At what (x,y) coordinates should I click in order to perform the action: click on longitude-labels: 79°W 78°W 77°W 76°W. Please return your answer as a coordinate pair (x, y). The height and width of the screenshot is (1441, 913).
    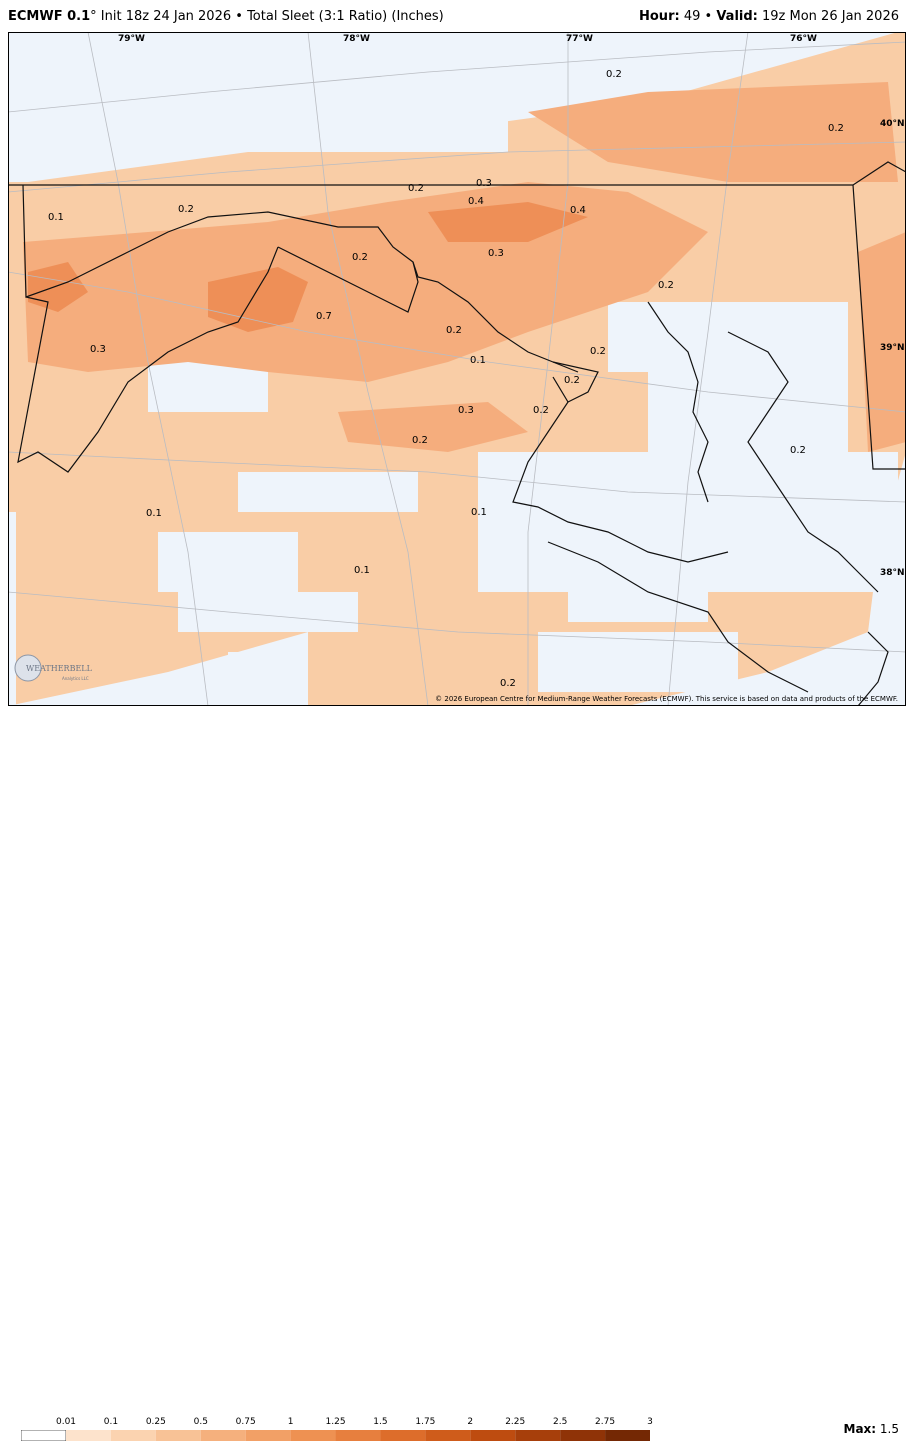
    Looking at the image, I should click on (467, 39).